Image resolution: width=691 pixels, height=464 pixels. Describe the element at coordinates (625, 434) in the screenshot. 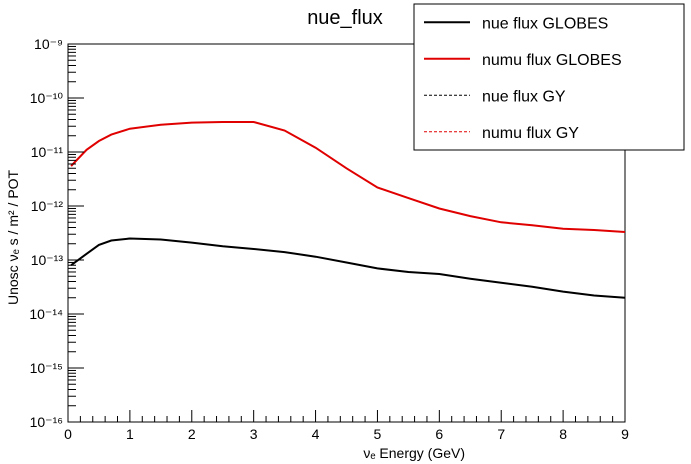

I see `x-tick-label: 9` at that location.